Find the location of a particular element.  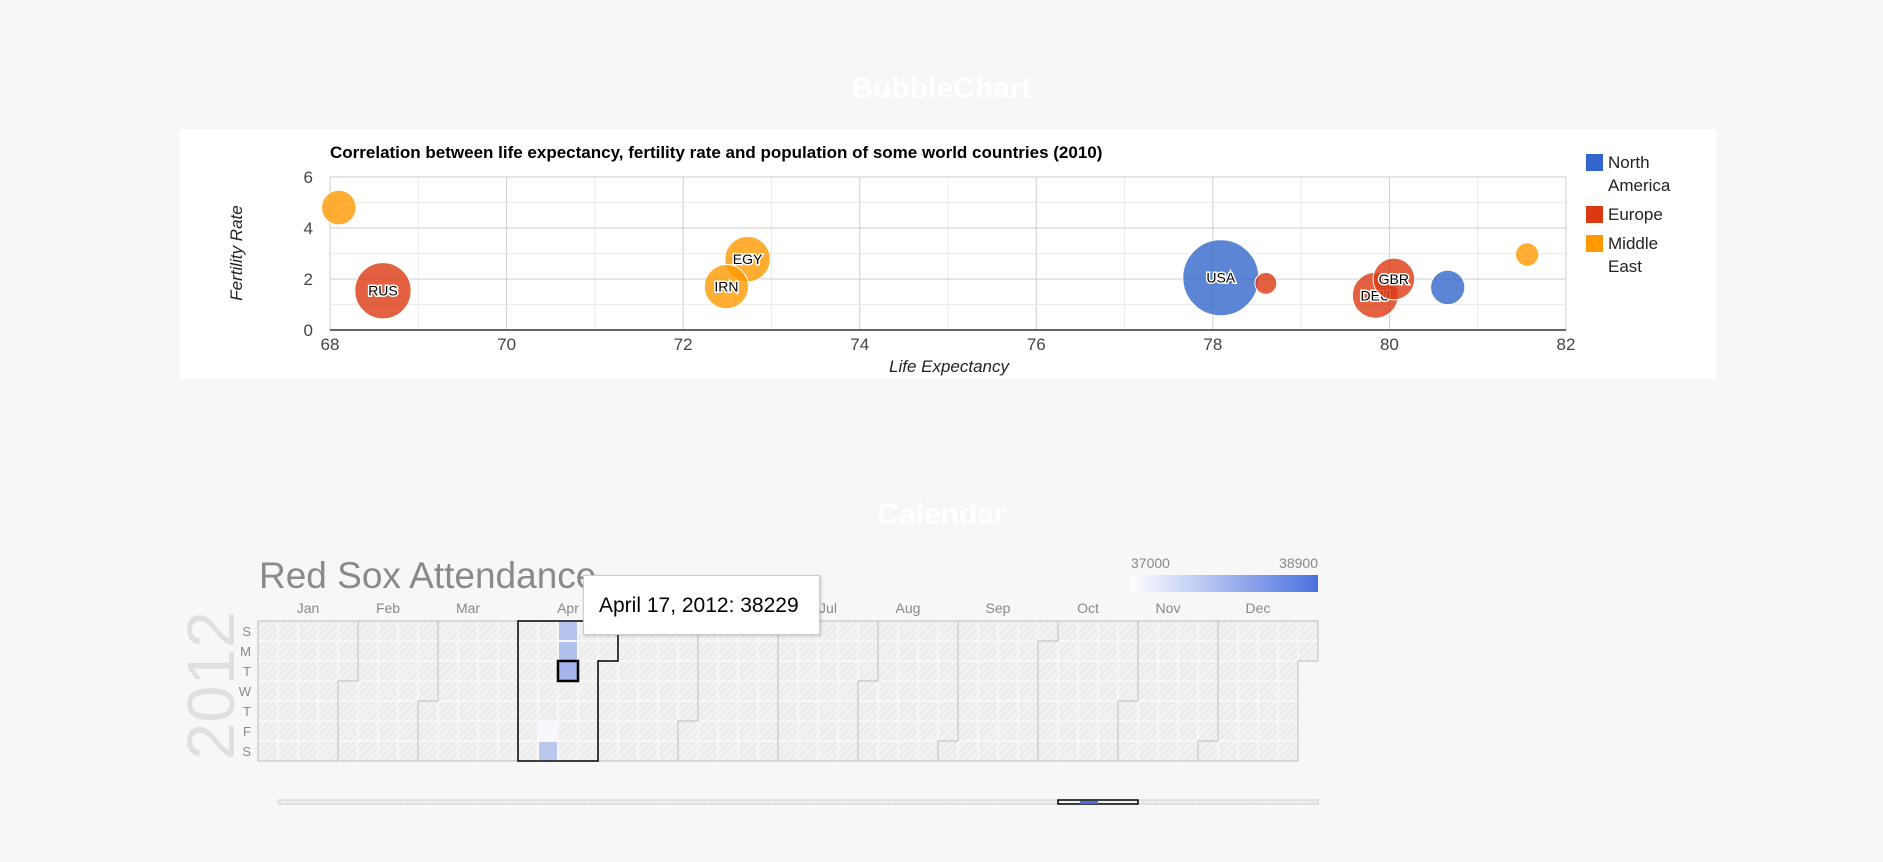

bubble-irn: IRN is located at coordinates (726, 287).